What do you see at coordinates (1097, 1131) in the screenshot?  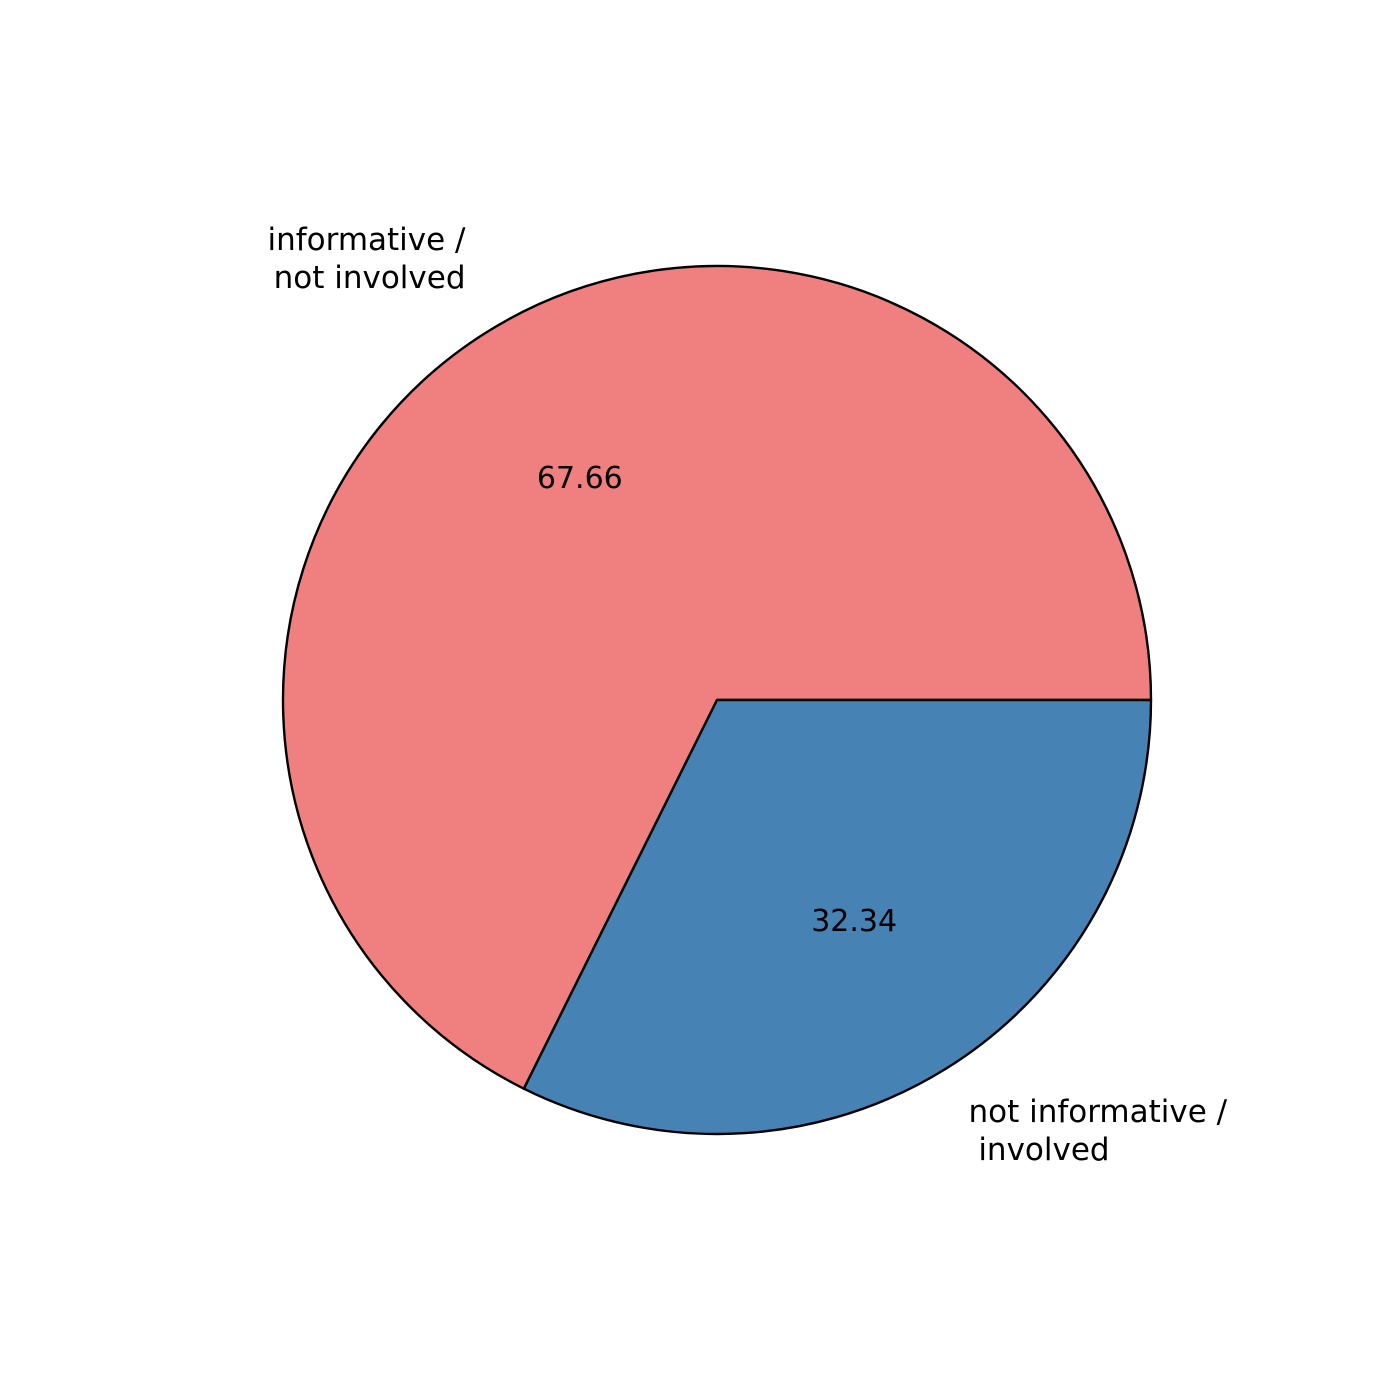 I see `slice-category-label-1: not informative / involved` at bounding box center [1097, 1131].